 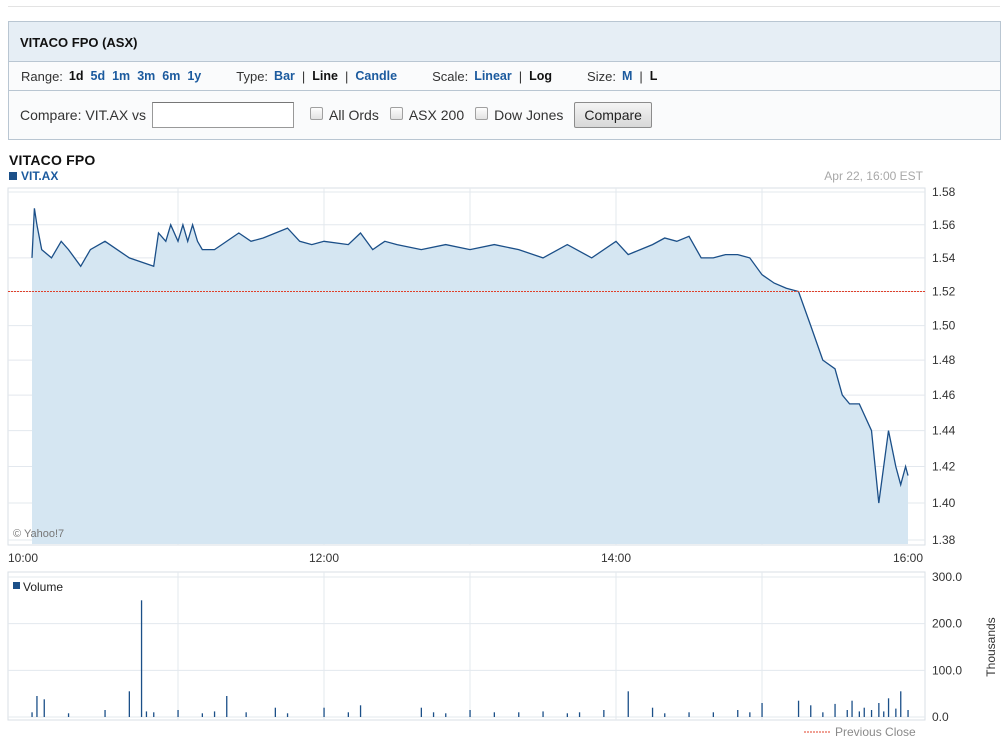 What do you see at coordinates (450, 76) in the screenshot?
I see `scale-label: Scale:` at bounding box center [450, 76].